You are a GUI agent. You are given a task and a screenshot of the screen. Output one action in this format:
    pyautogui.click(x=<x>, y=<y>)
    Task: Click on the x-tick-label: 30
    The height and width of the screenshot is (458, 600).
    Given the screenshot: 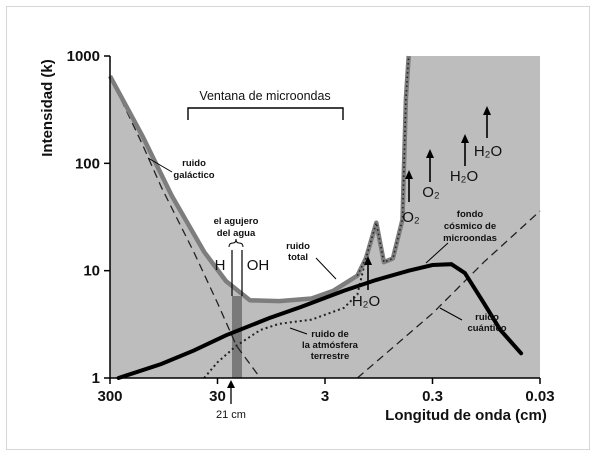 What is the action you would take?
    pyautogui.click(x=217, y=396)
    